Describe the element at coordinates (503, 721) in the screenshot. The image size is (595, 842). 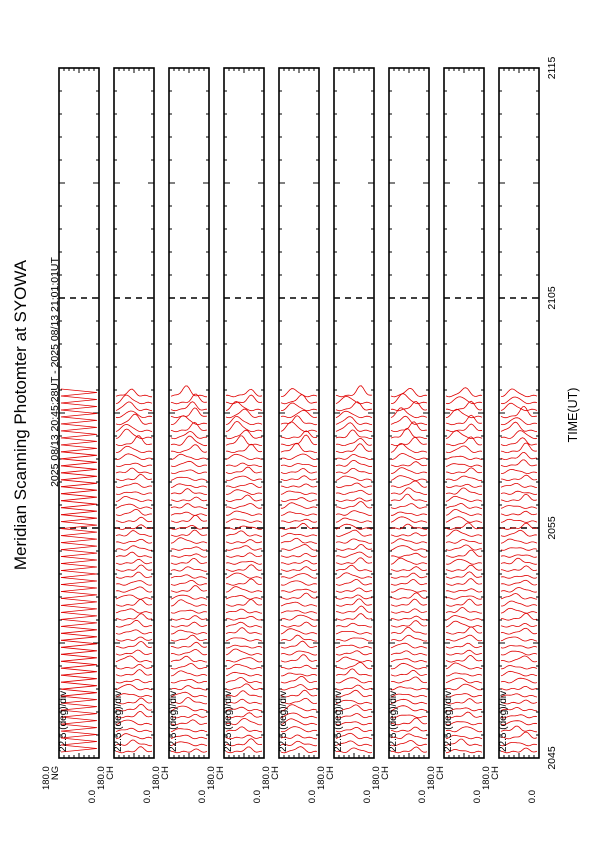
I see `scale-label: 22.5 (deg)/div` at that location.